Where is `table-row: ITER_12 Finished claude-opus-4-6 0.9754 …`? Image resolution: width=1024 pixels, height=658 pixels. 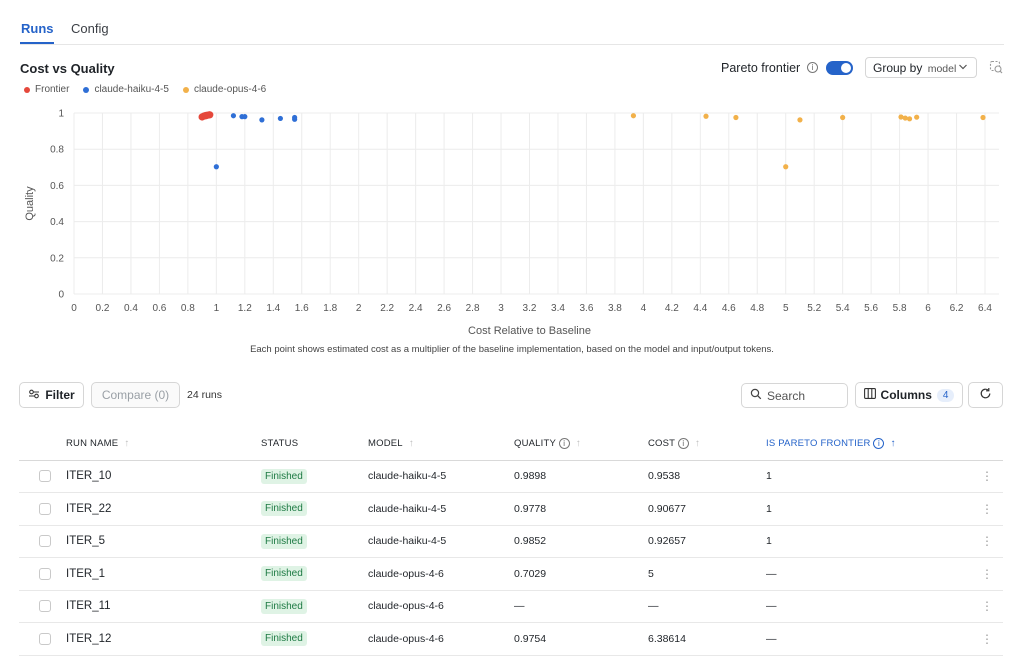 table-row: ITER_12 Finished claude-opus-4-6 0.9754 … is located at coordinates (511, 639).